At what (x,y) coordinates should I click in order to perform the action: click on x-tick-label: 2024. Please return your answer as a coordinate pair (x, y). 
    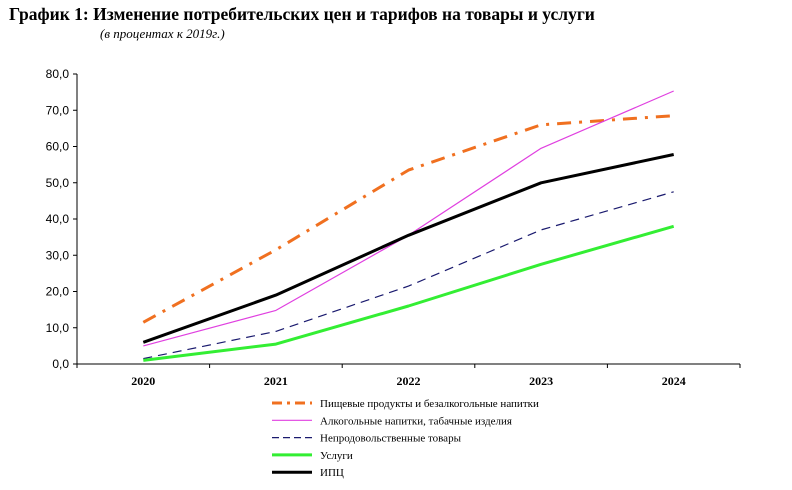
    Looking at the image, I should click on (674, 381).